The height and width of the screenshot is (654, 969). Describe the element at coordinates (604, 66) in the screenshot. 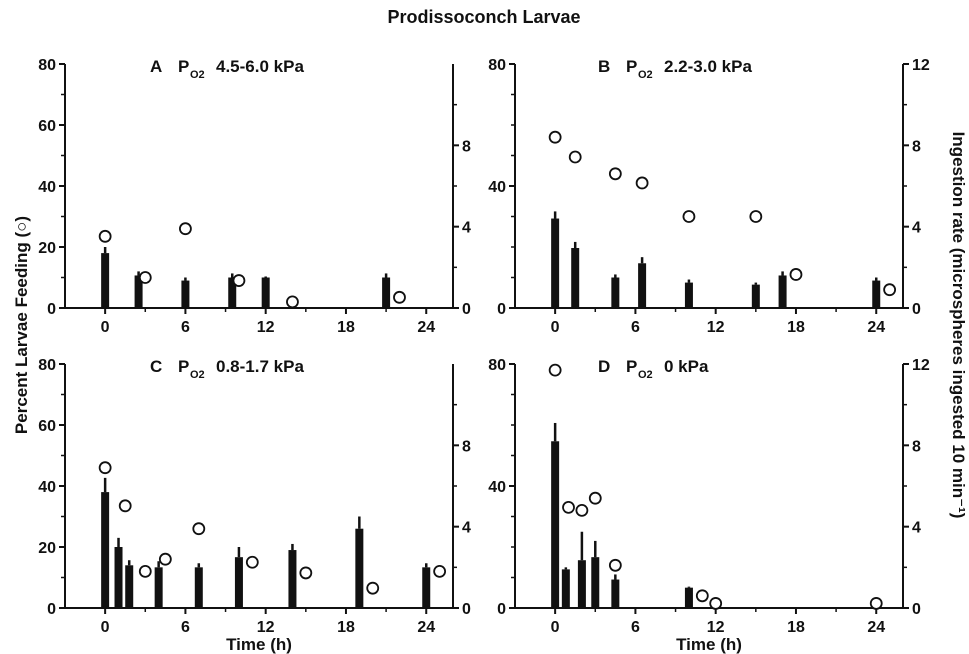

I see `panel-letter: B` at that location.